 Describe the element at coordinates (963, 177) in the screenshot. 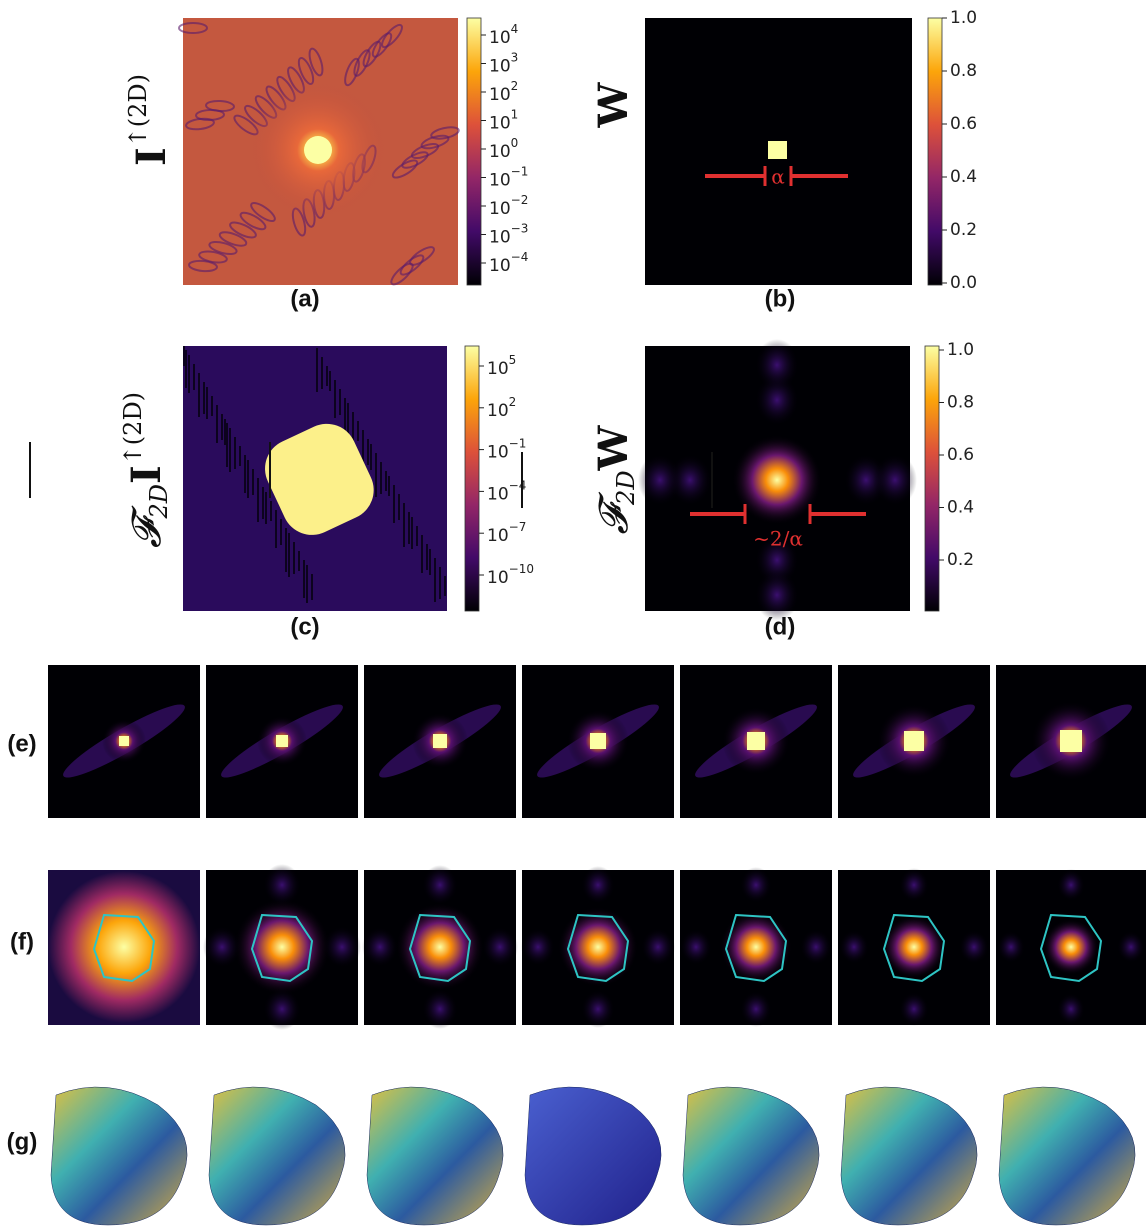

I see `colorbar-label: 0.4` at that location.